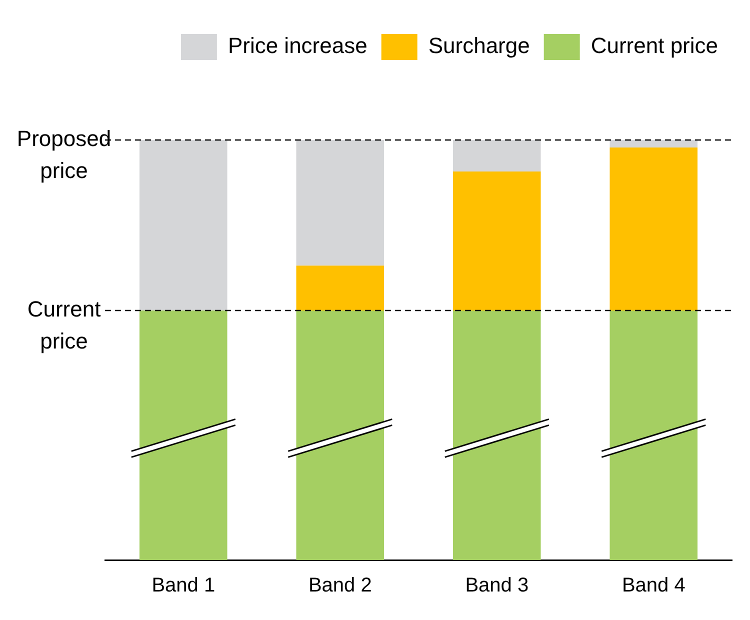 The height and width of the screenshot is (620, 750). What do you see at coordinates (340, 585) in the screenshot?
I see `x-tick-label: Band 2` at bounding box center [340, 585].